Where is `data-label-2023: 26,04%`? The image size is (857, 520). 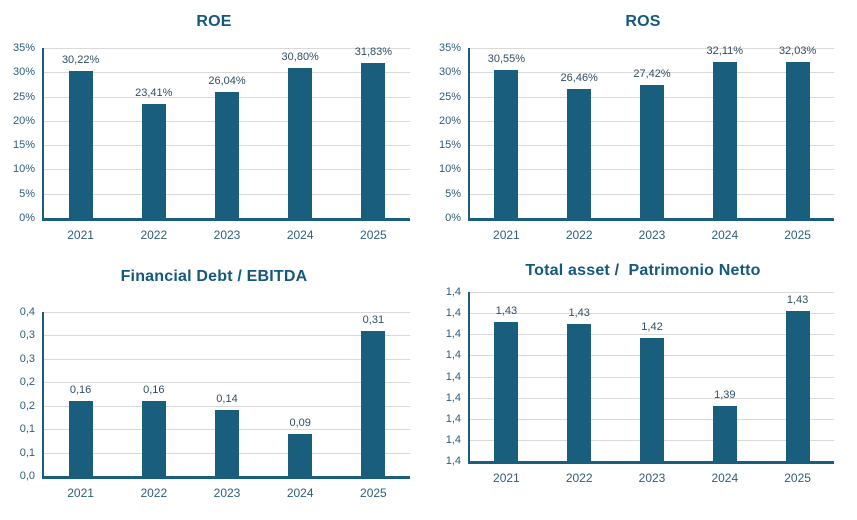
data-label-2023: 26,04% is located at coordinates (227, 80).